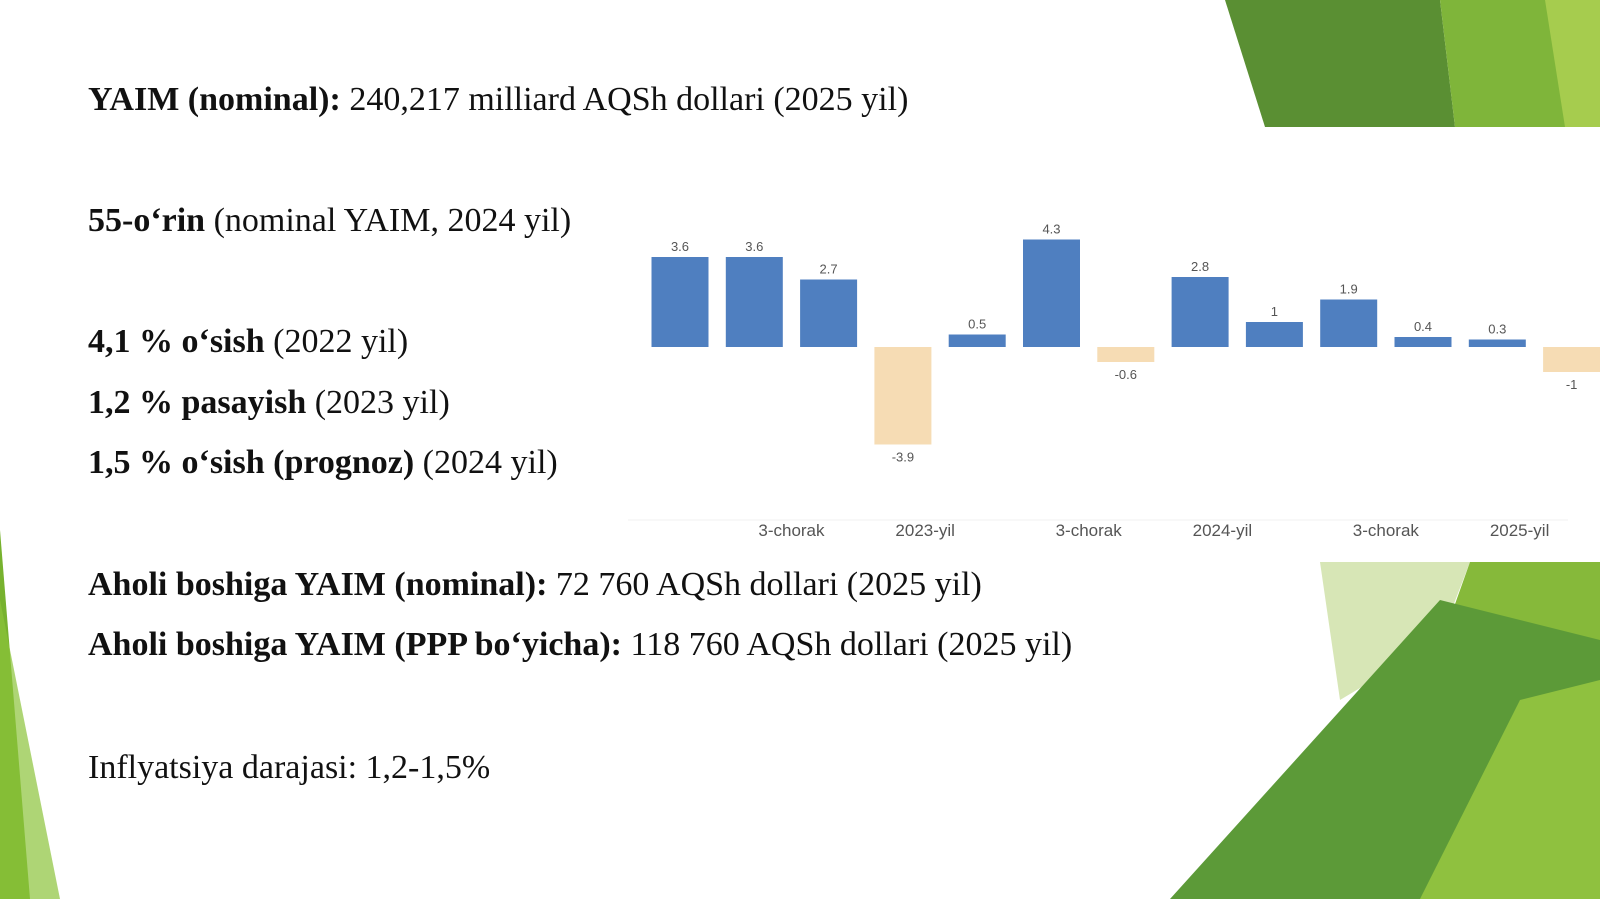  I want to click on inflation-label: Inflyatsiya darajasi: 1,2-1,5%, so click(289, 767).